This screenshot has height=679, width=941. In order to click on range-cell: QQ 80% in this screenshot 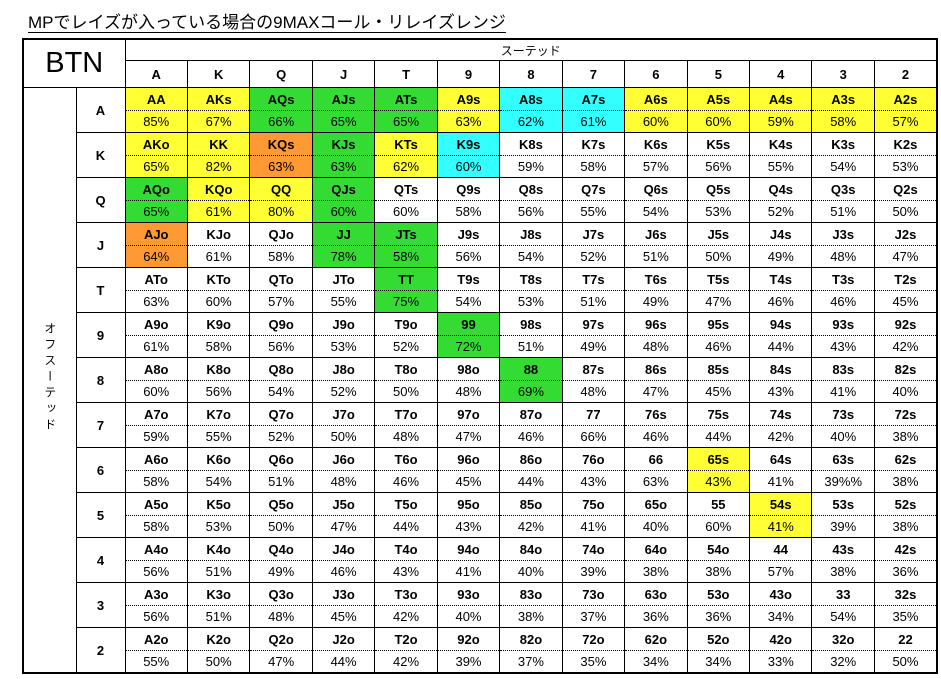, I will do `click(281, 200)`.